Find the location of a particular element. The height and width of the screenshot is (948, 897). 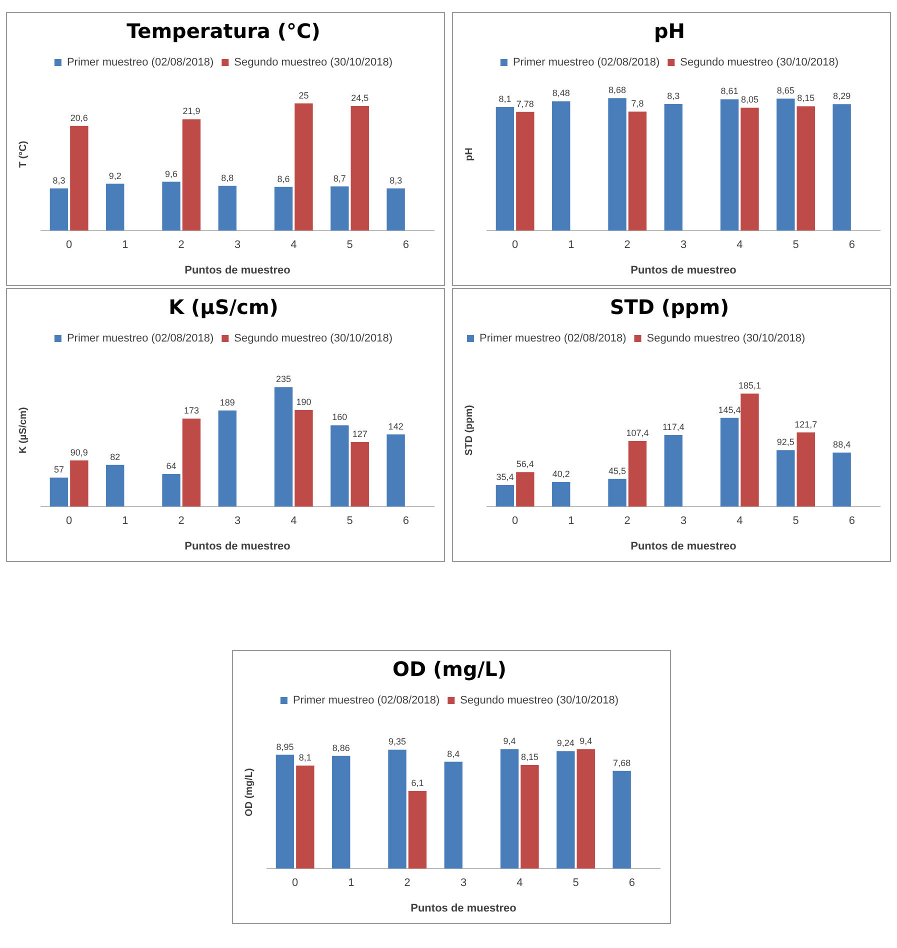

data-label: 24,5 is located at coordinates (360, 97).